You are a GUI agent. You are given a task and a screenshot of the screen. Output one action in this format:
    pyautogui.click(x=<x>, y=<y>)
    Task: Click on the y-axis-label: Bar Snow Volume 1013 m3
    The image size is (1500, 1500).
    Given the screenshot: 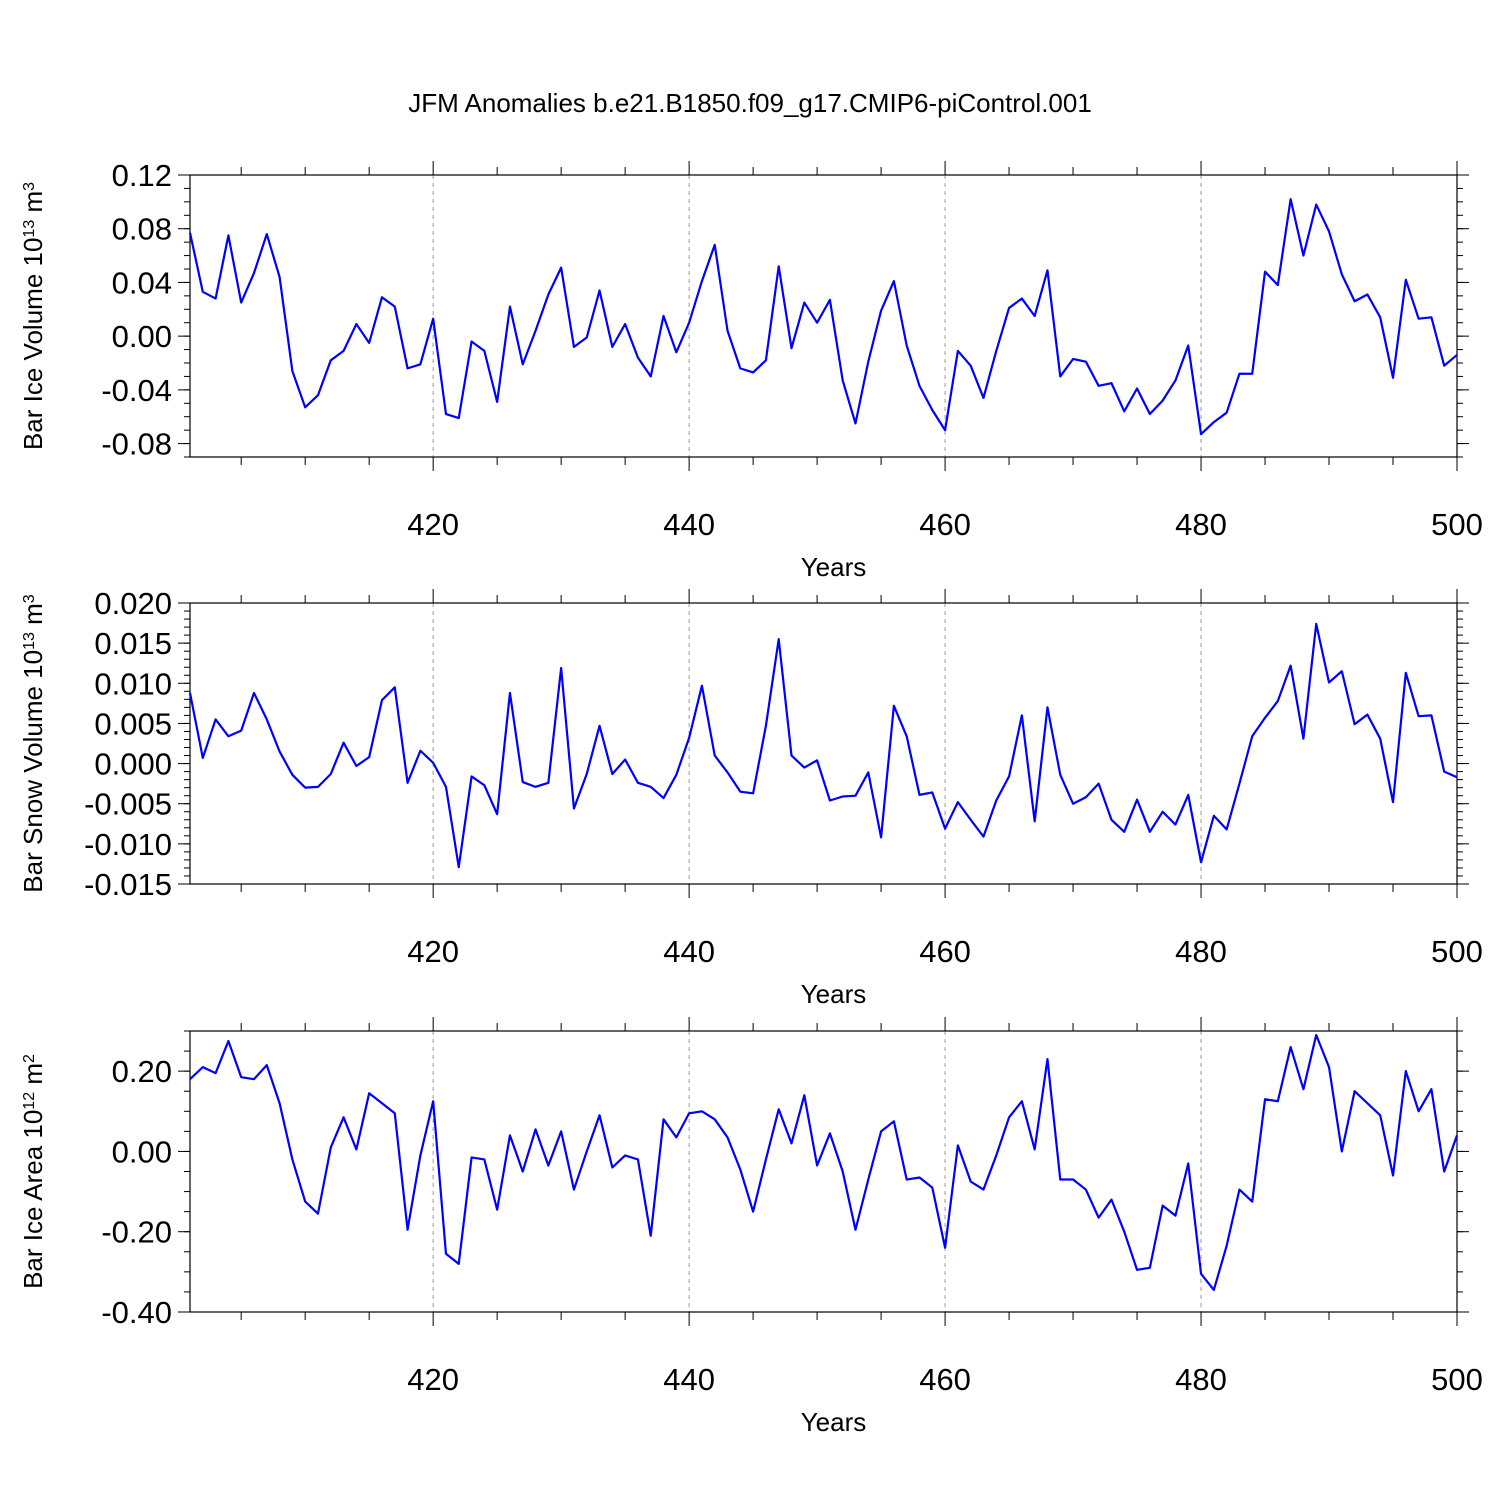 What is the action you would take?
    pyautogui.click(x=33, y=743)
    